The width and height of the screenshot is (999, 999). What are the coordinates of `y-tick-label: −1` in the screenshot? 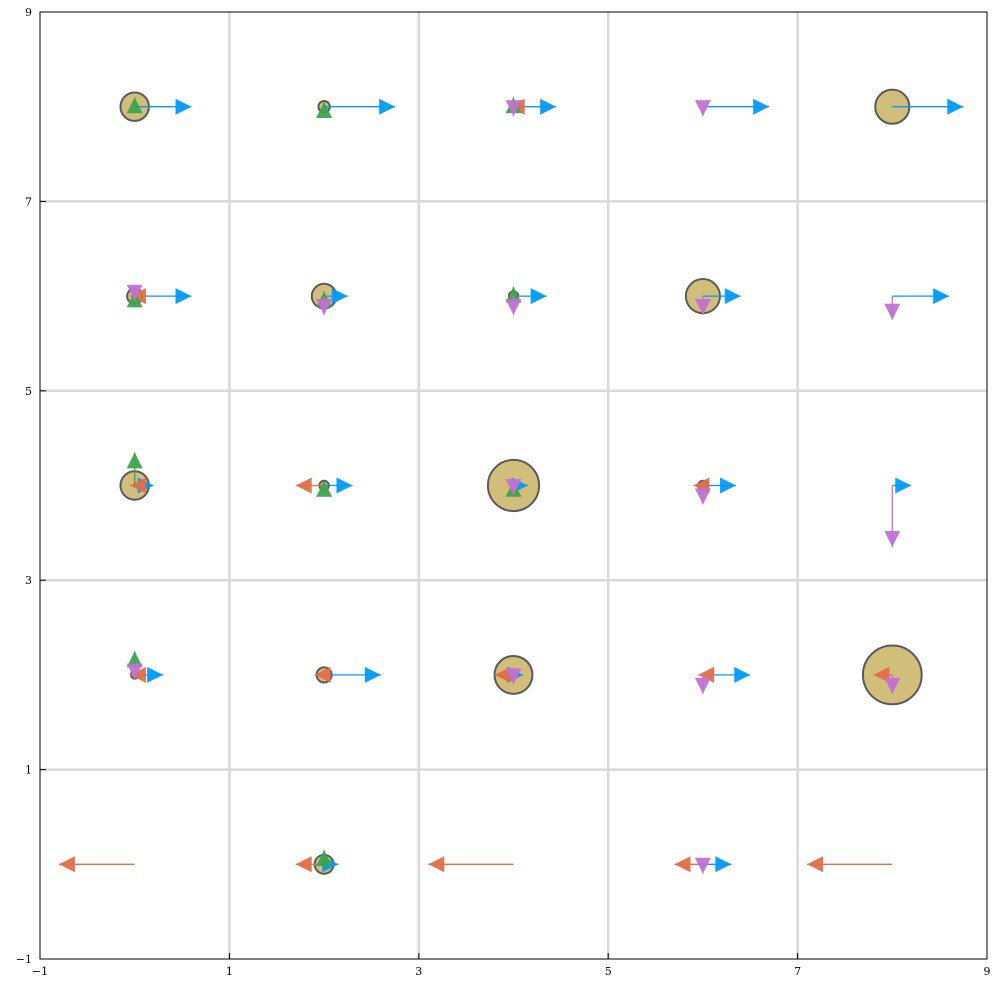 It's located at (24, 959).